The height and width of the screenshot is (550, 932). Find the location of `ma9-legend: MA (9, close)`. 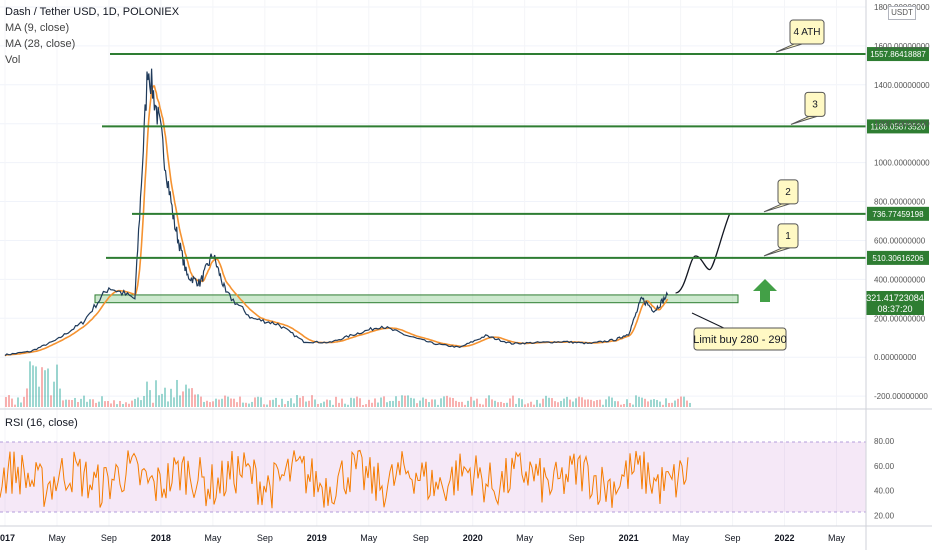

ma9-legend: MA (9, close) is located at coordinates (37, 28).